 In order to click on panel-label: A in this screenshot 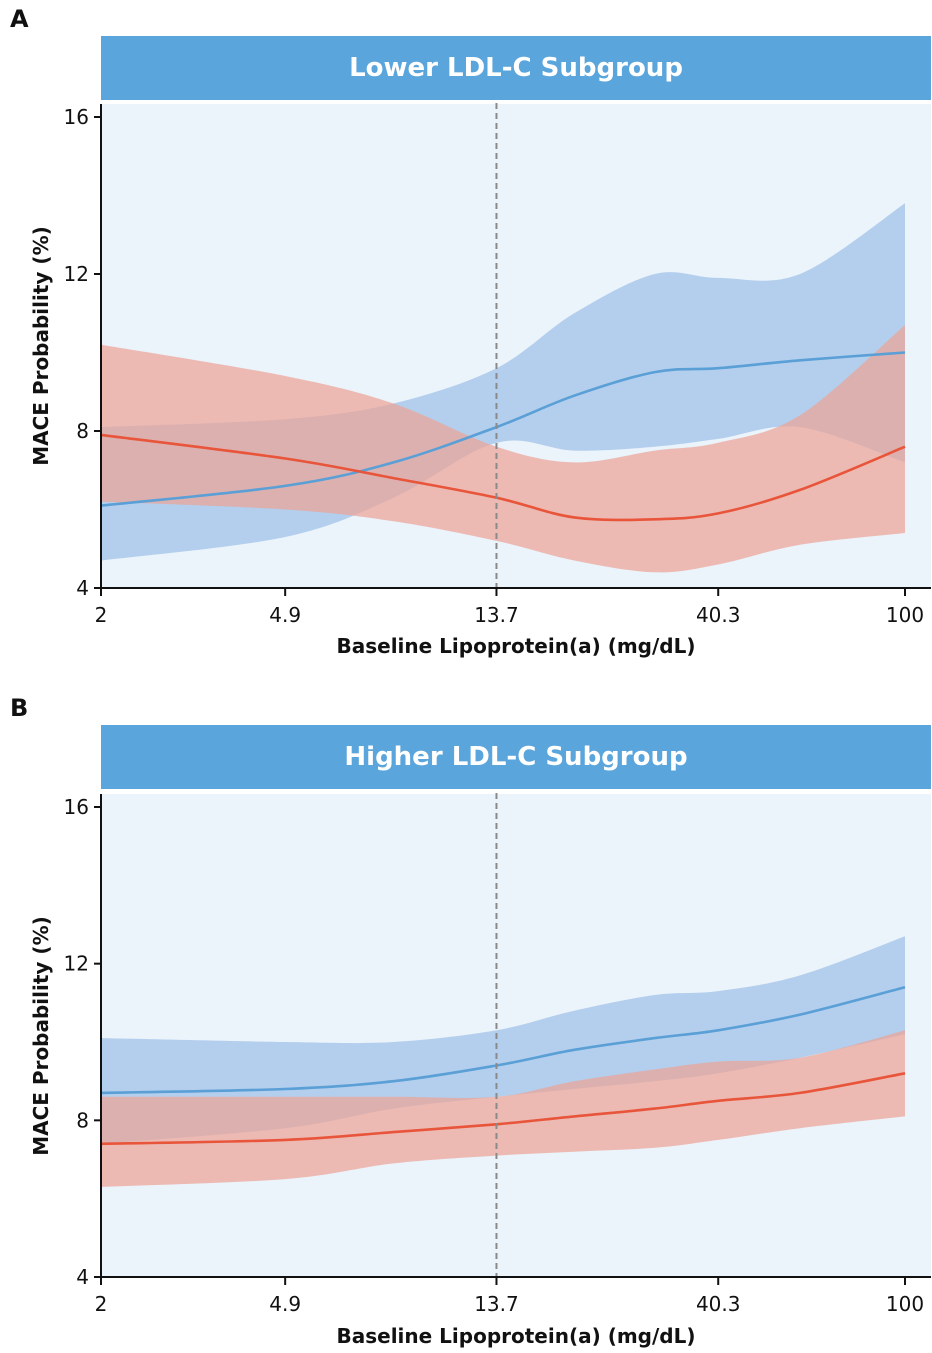, I will do `click(19, 19)`.